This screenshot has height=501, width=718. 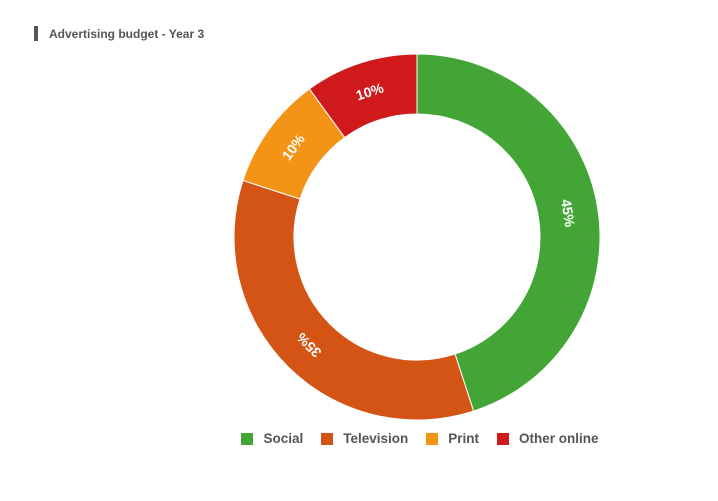 What do you see at coordinates (283, 438) in the screenshot?
I see `legend-label-social: Social` at bounding box center [283, 438].